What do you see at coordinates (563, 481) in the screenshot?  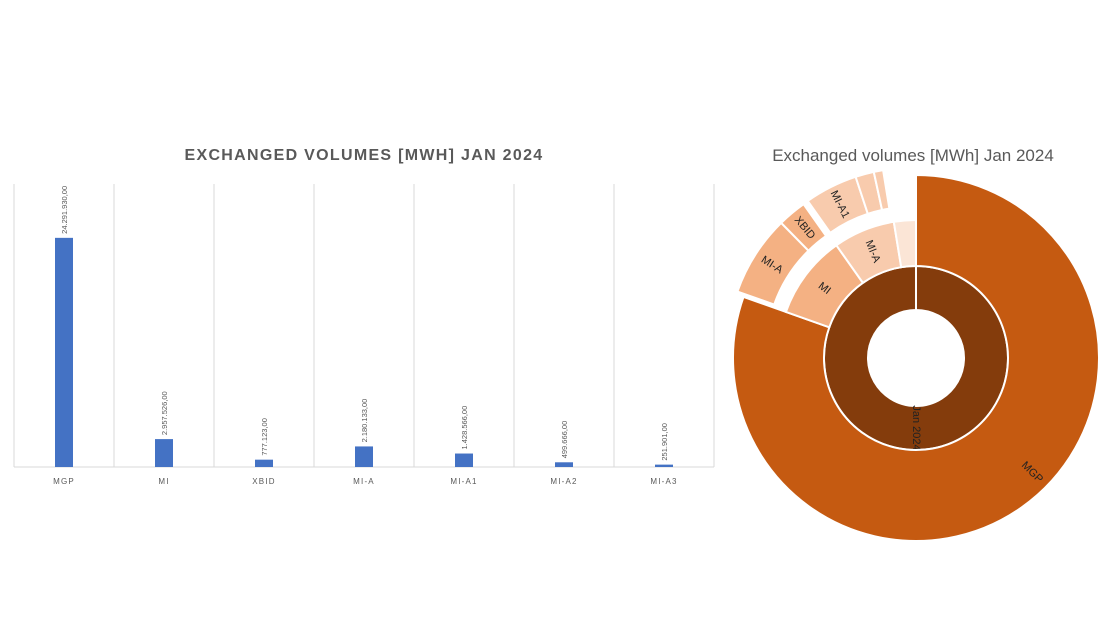 I see `x-tick-label: MI-A2` at bounding box center [563, 481].